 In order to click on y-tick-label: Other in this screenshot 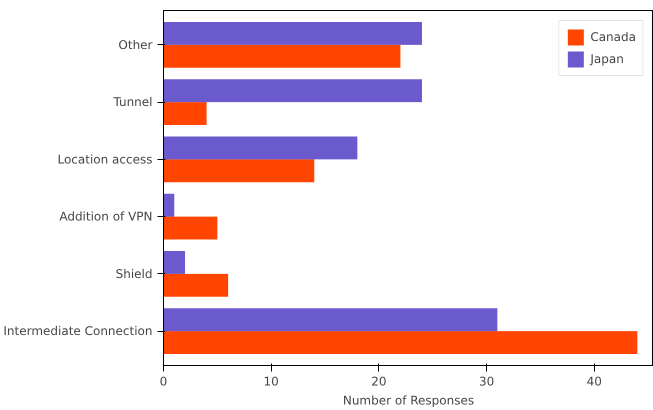, I will do `click(135, 45)`.